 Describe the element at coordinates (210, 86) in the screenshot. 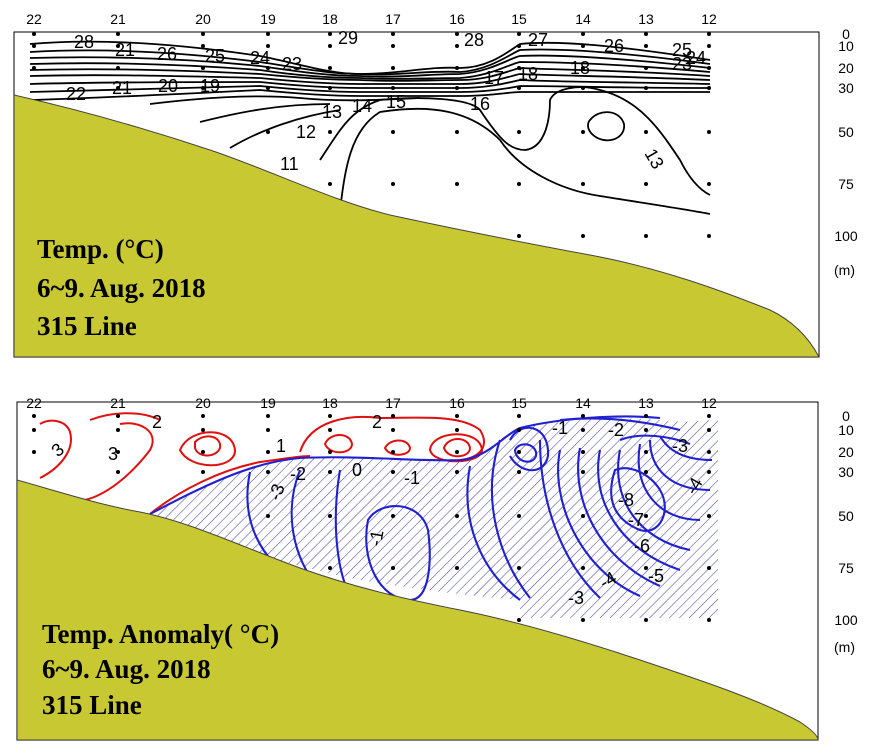

I see `contour-label: 19` at that location.